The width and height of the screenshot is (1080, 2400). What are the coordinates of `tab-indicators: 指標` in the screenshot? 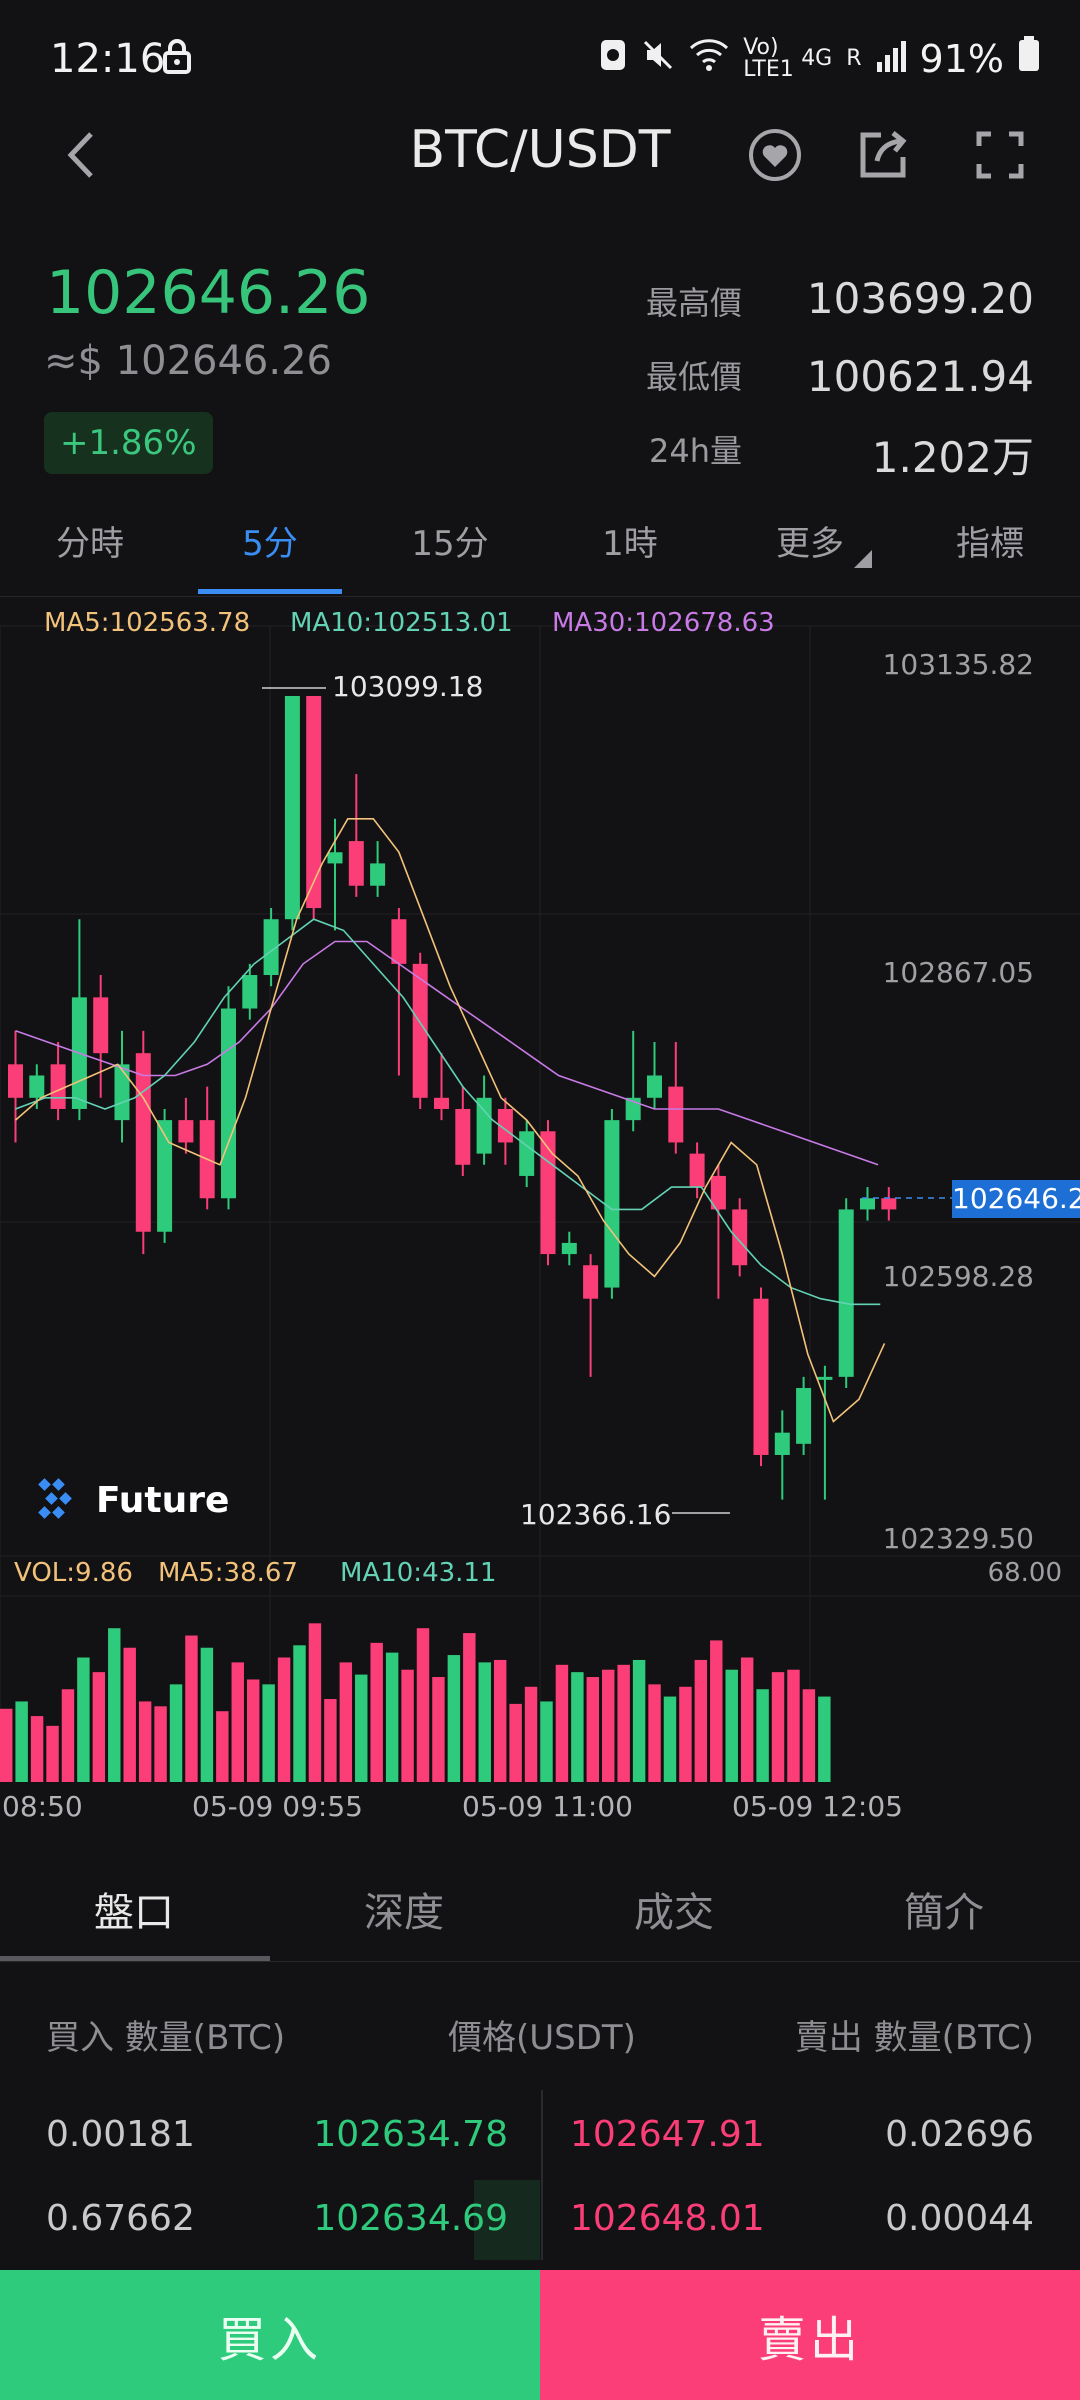 It's located at (990, 544).